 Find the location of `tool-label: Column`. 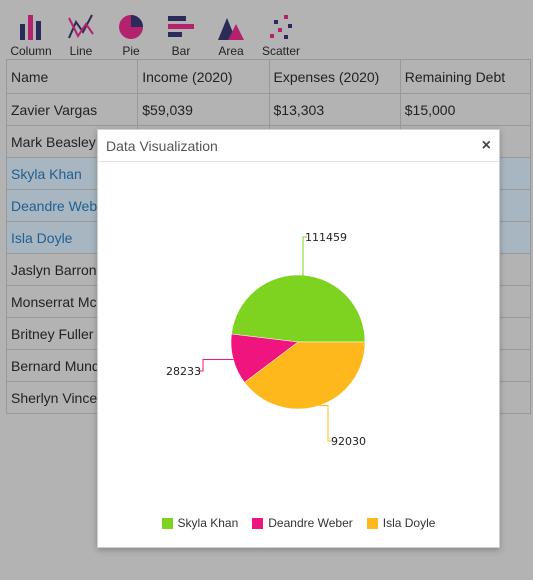

tool-label: Column is located at coordinates (31, 51).